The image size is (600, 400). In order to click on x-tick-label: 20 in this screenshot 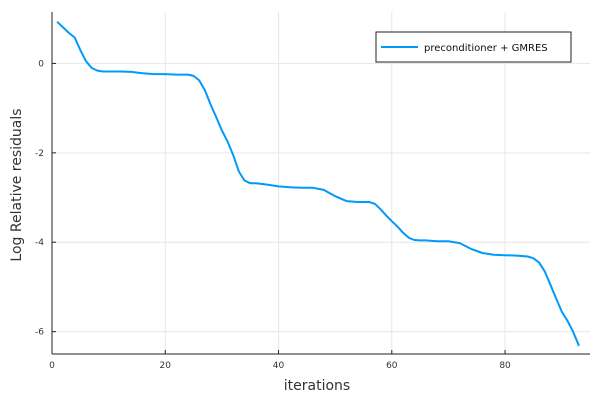, I will do `click(166, 366)`.